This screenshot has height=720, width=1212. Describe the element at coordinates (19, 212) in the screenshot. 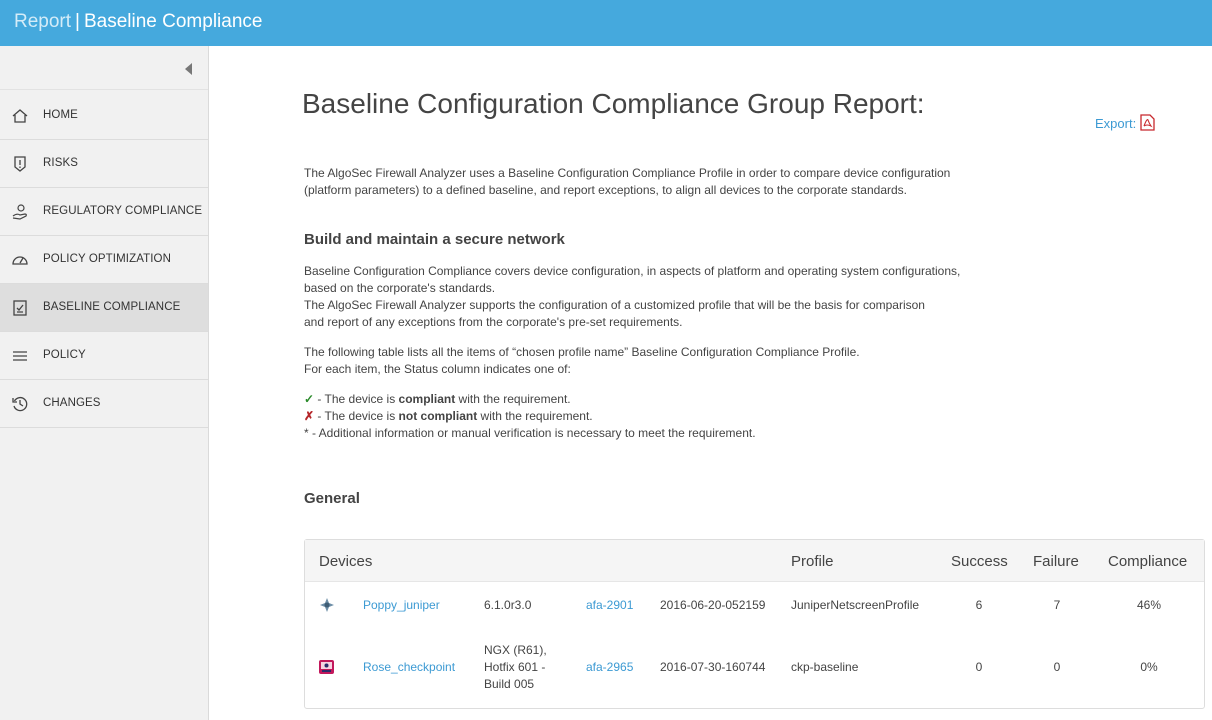

I see `hand-certificate-icon` at that location.